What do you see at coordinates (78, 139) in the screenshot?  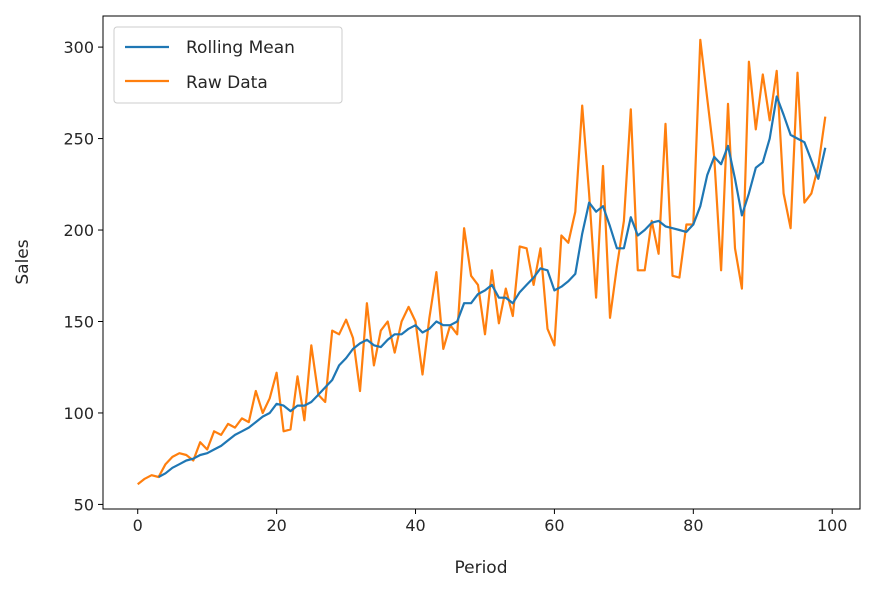 I see `y-tick-label: 250` at bounding box center [78, 139].